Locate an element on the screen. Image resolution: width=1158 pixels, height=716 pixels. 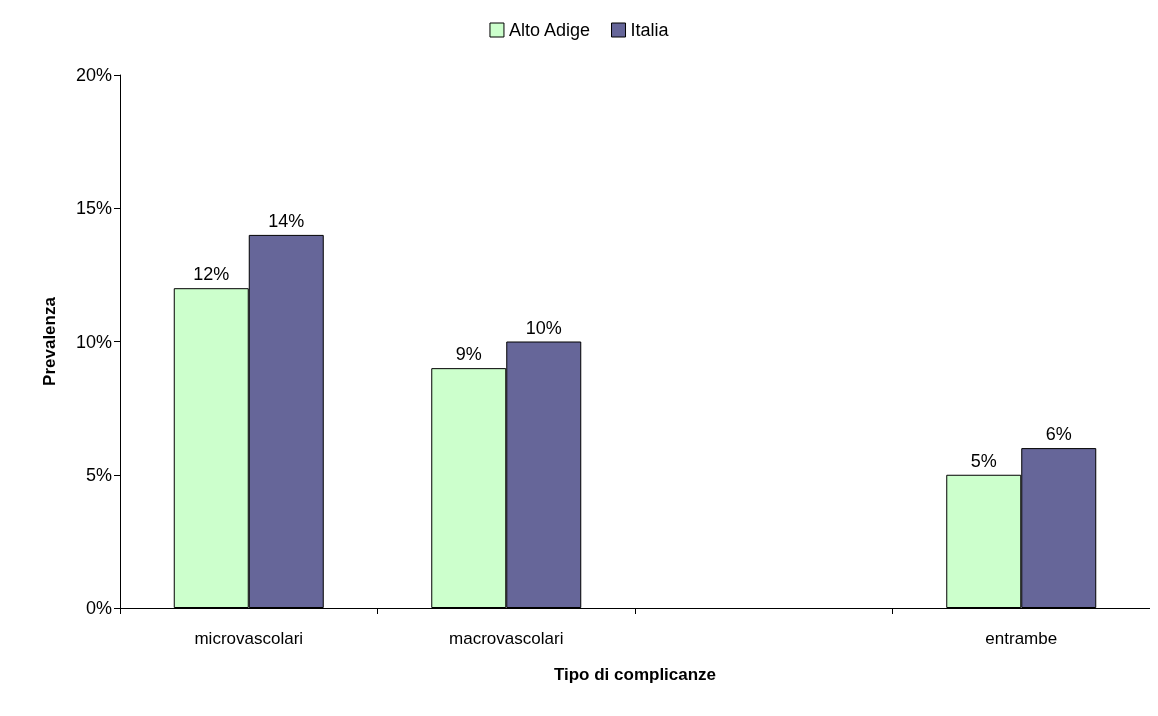
data-label: 9% is located at coordinates (468, 354).